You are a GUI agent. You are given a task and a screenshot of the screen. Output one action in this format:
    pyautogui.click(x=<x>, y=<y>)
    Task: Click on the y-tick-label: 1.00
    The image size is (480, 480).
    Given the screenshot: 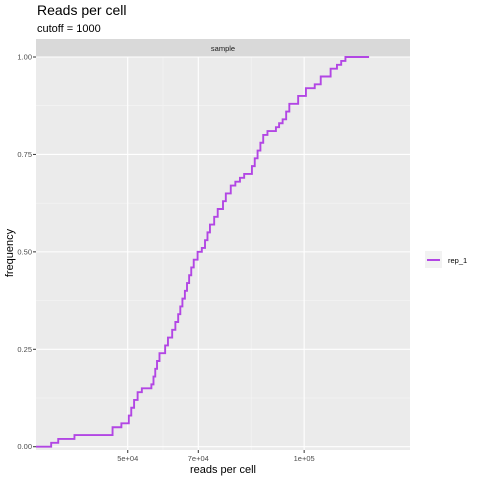 What is the action you would take?
    pyautogui.click(x=24, y=57)
    